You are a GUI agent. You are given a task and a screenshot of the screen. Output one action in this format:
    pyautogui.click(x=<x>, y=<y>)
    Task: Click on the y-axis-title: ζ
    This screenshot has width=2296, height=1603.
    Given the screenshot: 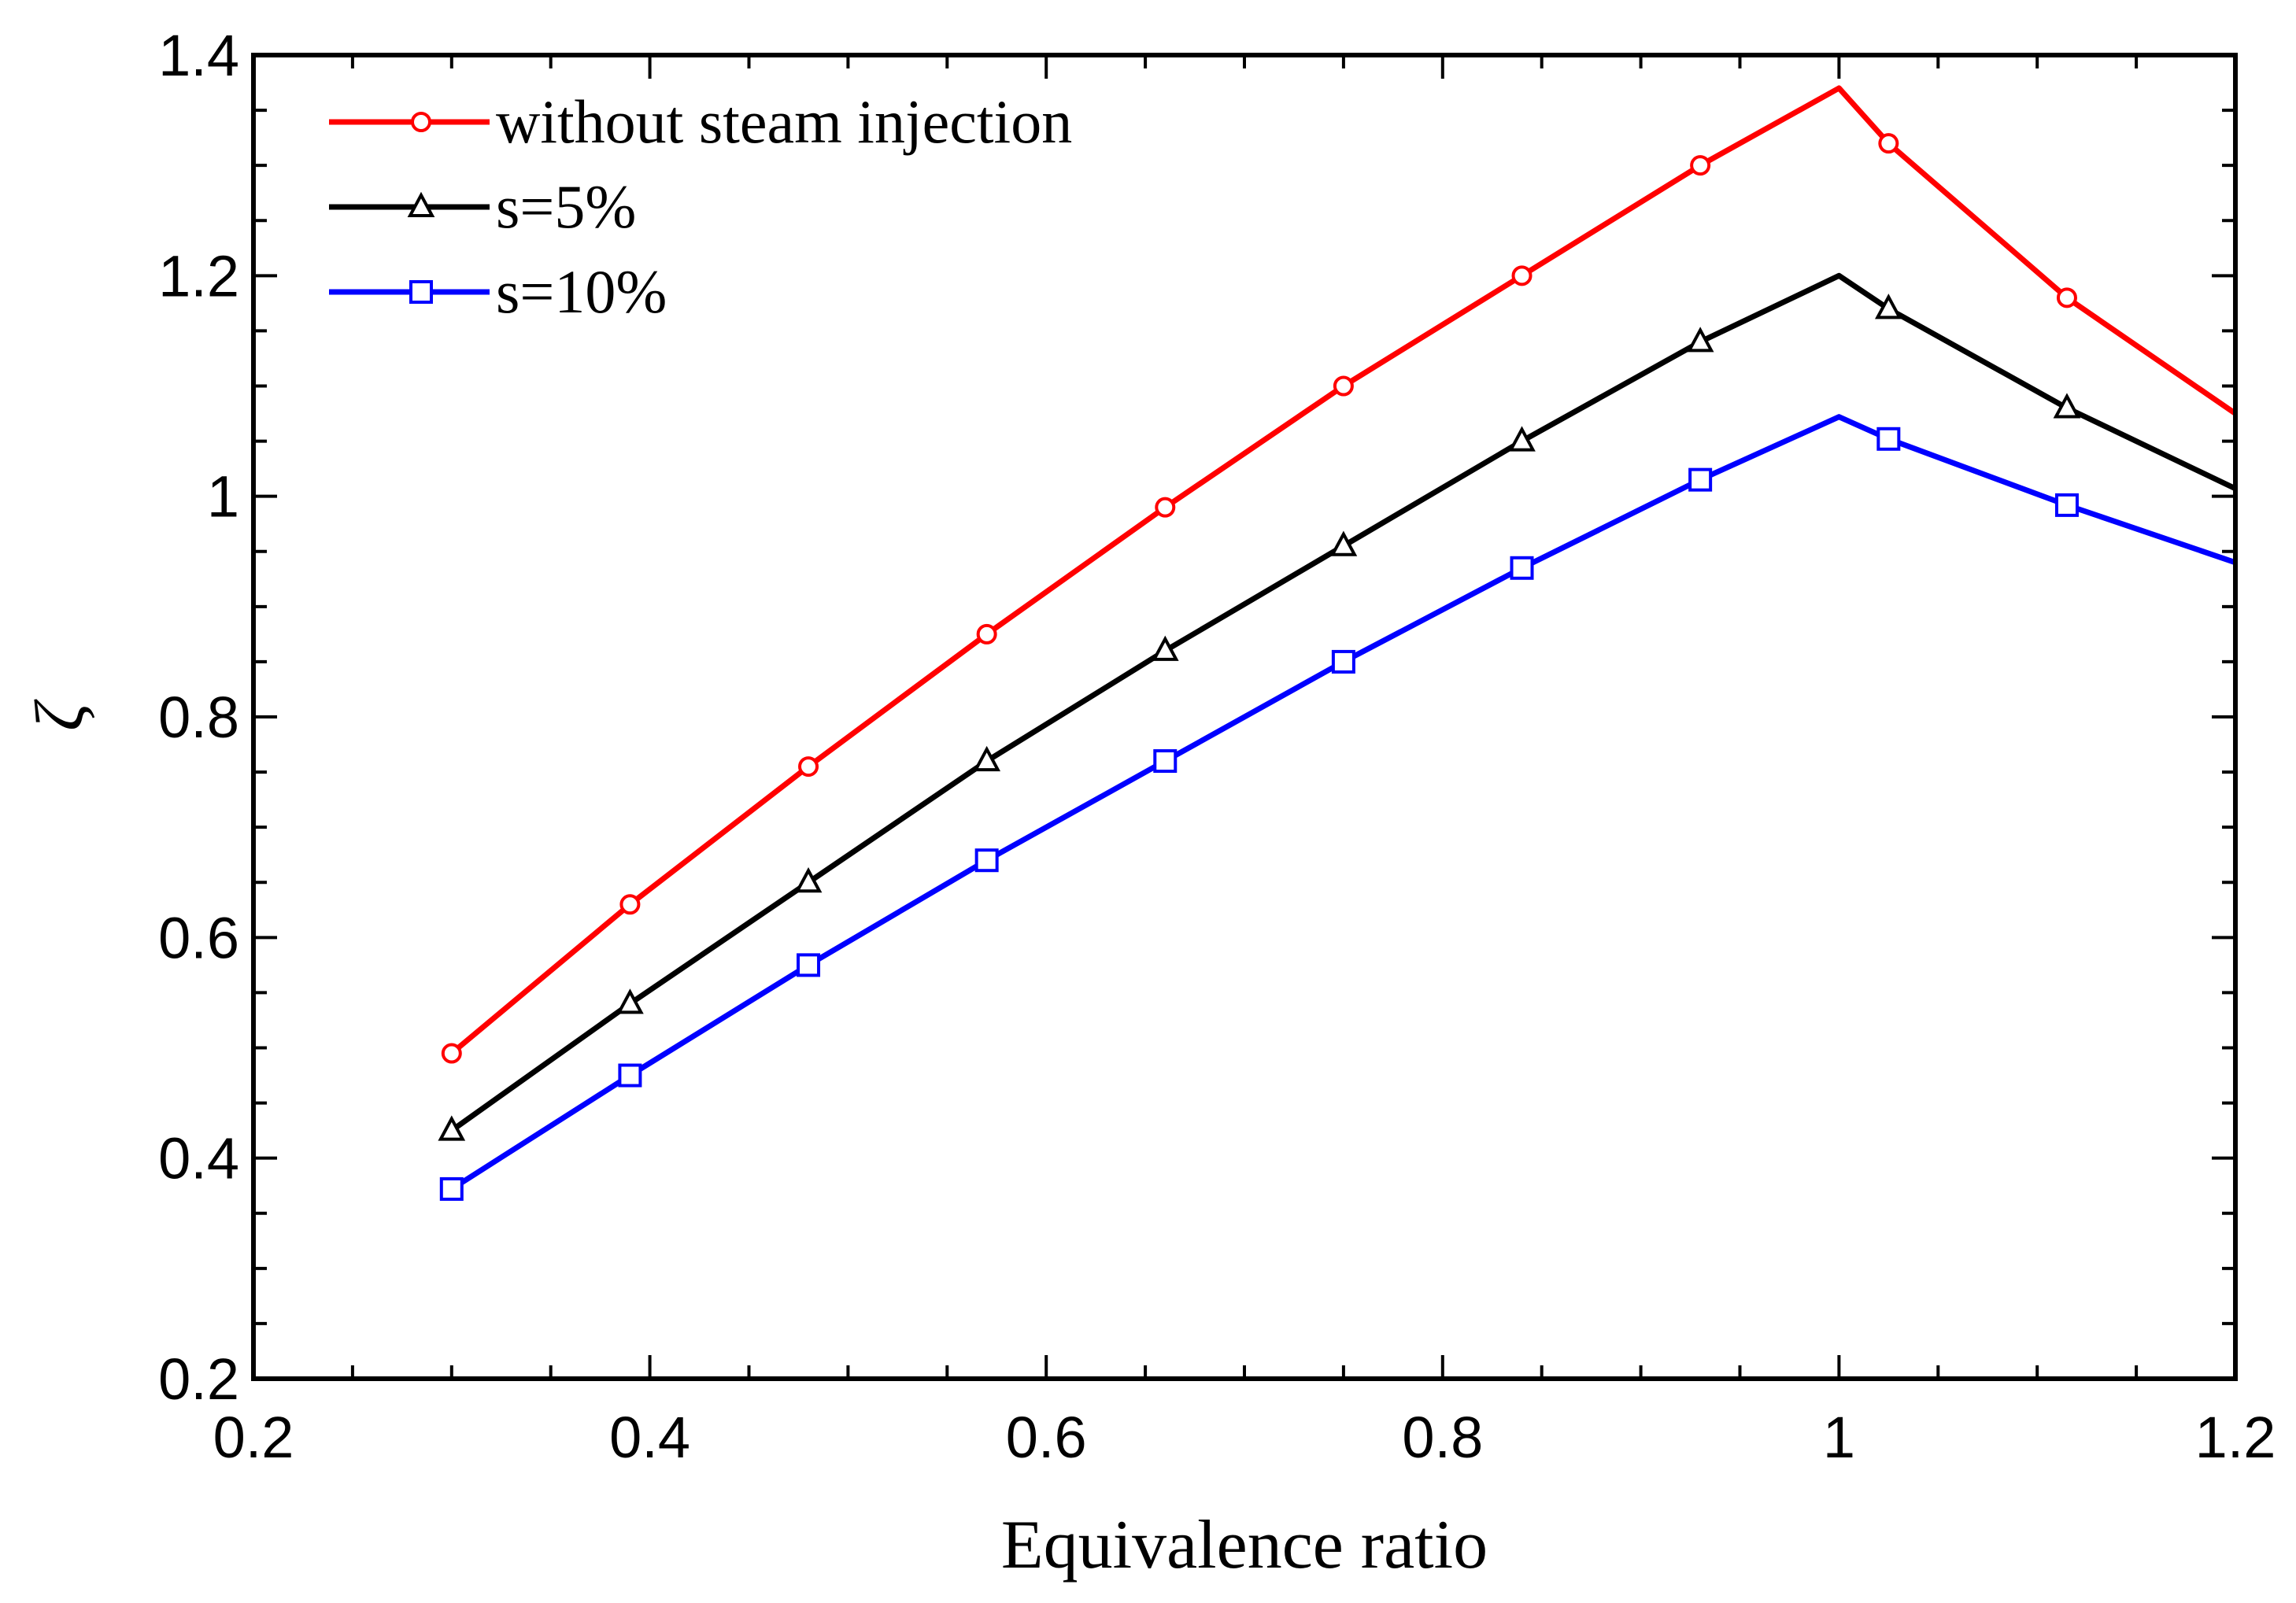 What is the action you would take?
    pyautogui.click(x=60, y=715)
    